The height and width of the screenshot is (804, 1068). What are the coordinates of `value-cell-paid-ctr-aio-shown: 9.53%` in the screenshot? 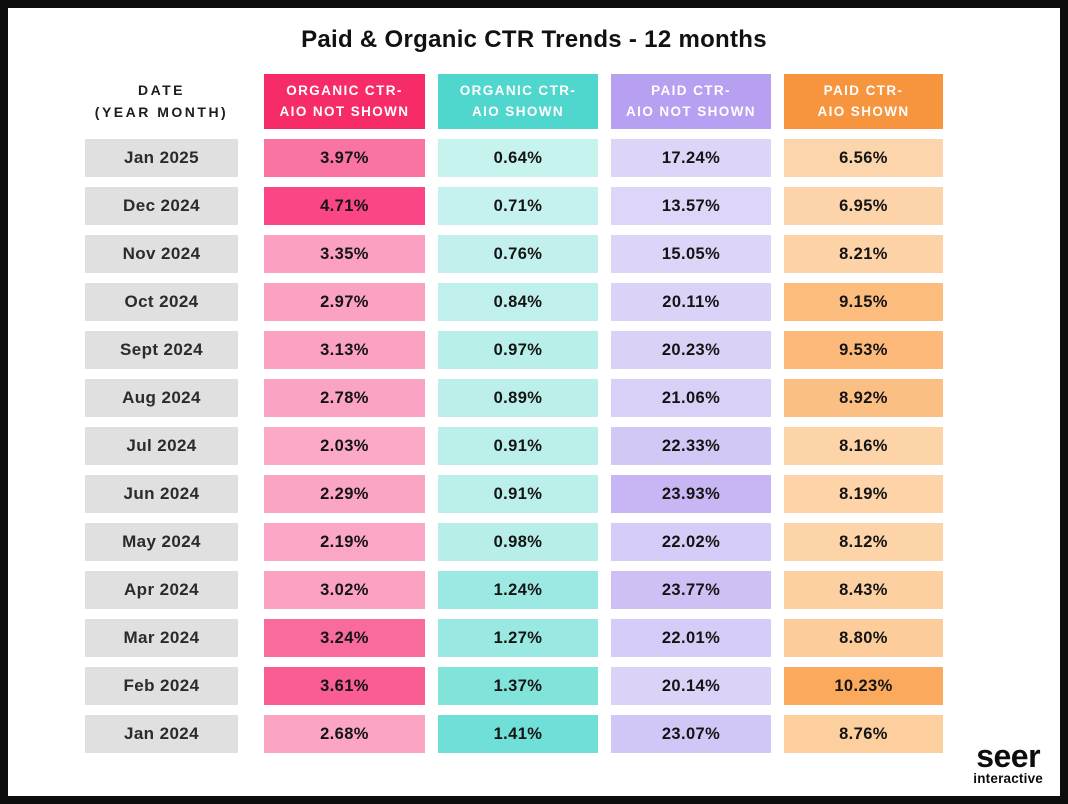 It's located at (863, 350).